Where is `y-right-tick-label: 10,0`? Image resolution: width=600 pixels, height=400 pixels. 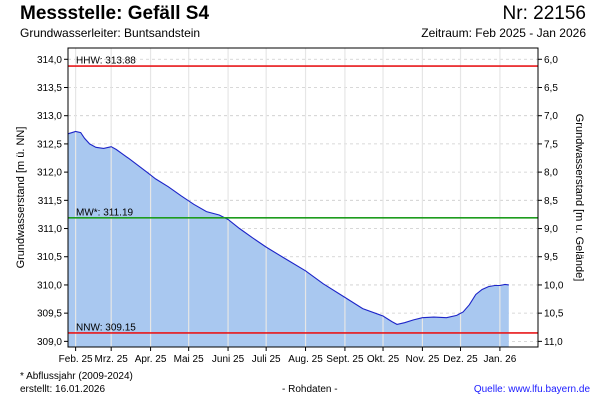 y-right-tick-label: 10,0 is located at coordinates (554, 285).